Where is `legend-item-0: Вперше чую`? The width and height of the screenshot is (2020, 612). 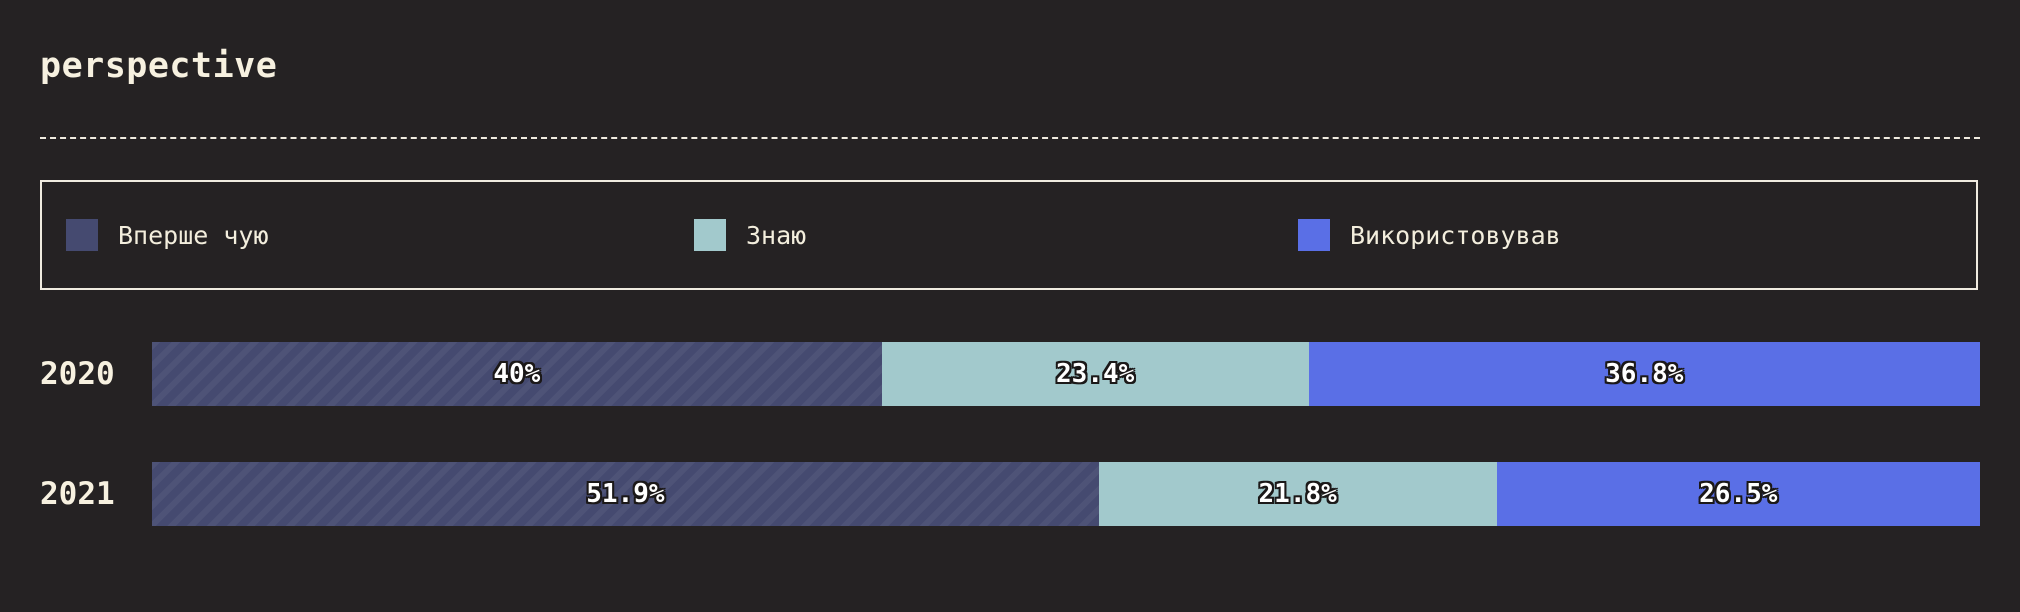
legend-item-0: Вперше чую is located at coordinates (167, 235).